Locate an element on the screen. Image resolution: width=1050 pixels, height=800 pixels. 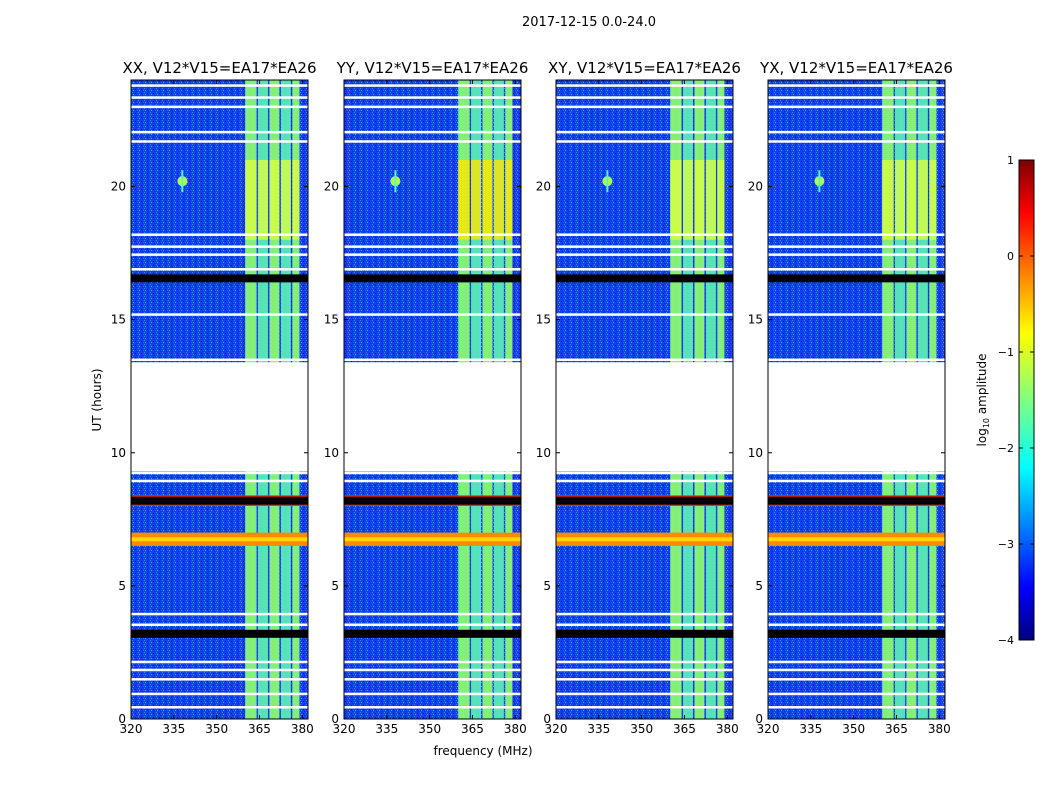
colorbar-tick-label: −2 is located at coordinates (1006, 448).